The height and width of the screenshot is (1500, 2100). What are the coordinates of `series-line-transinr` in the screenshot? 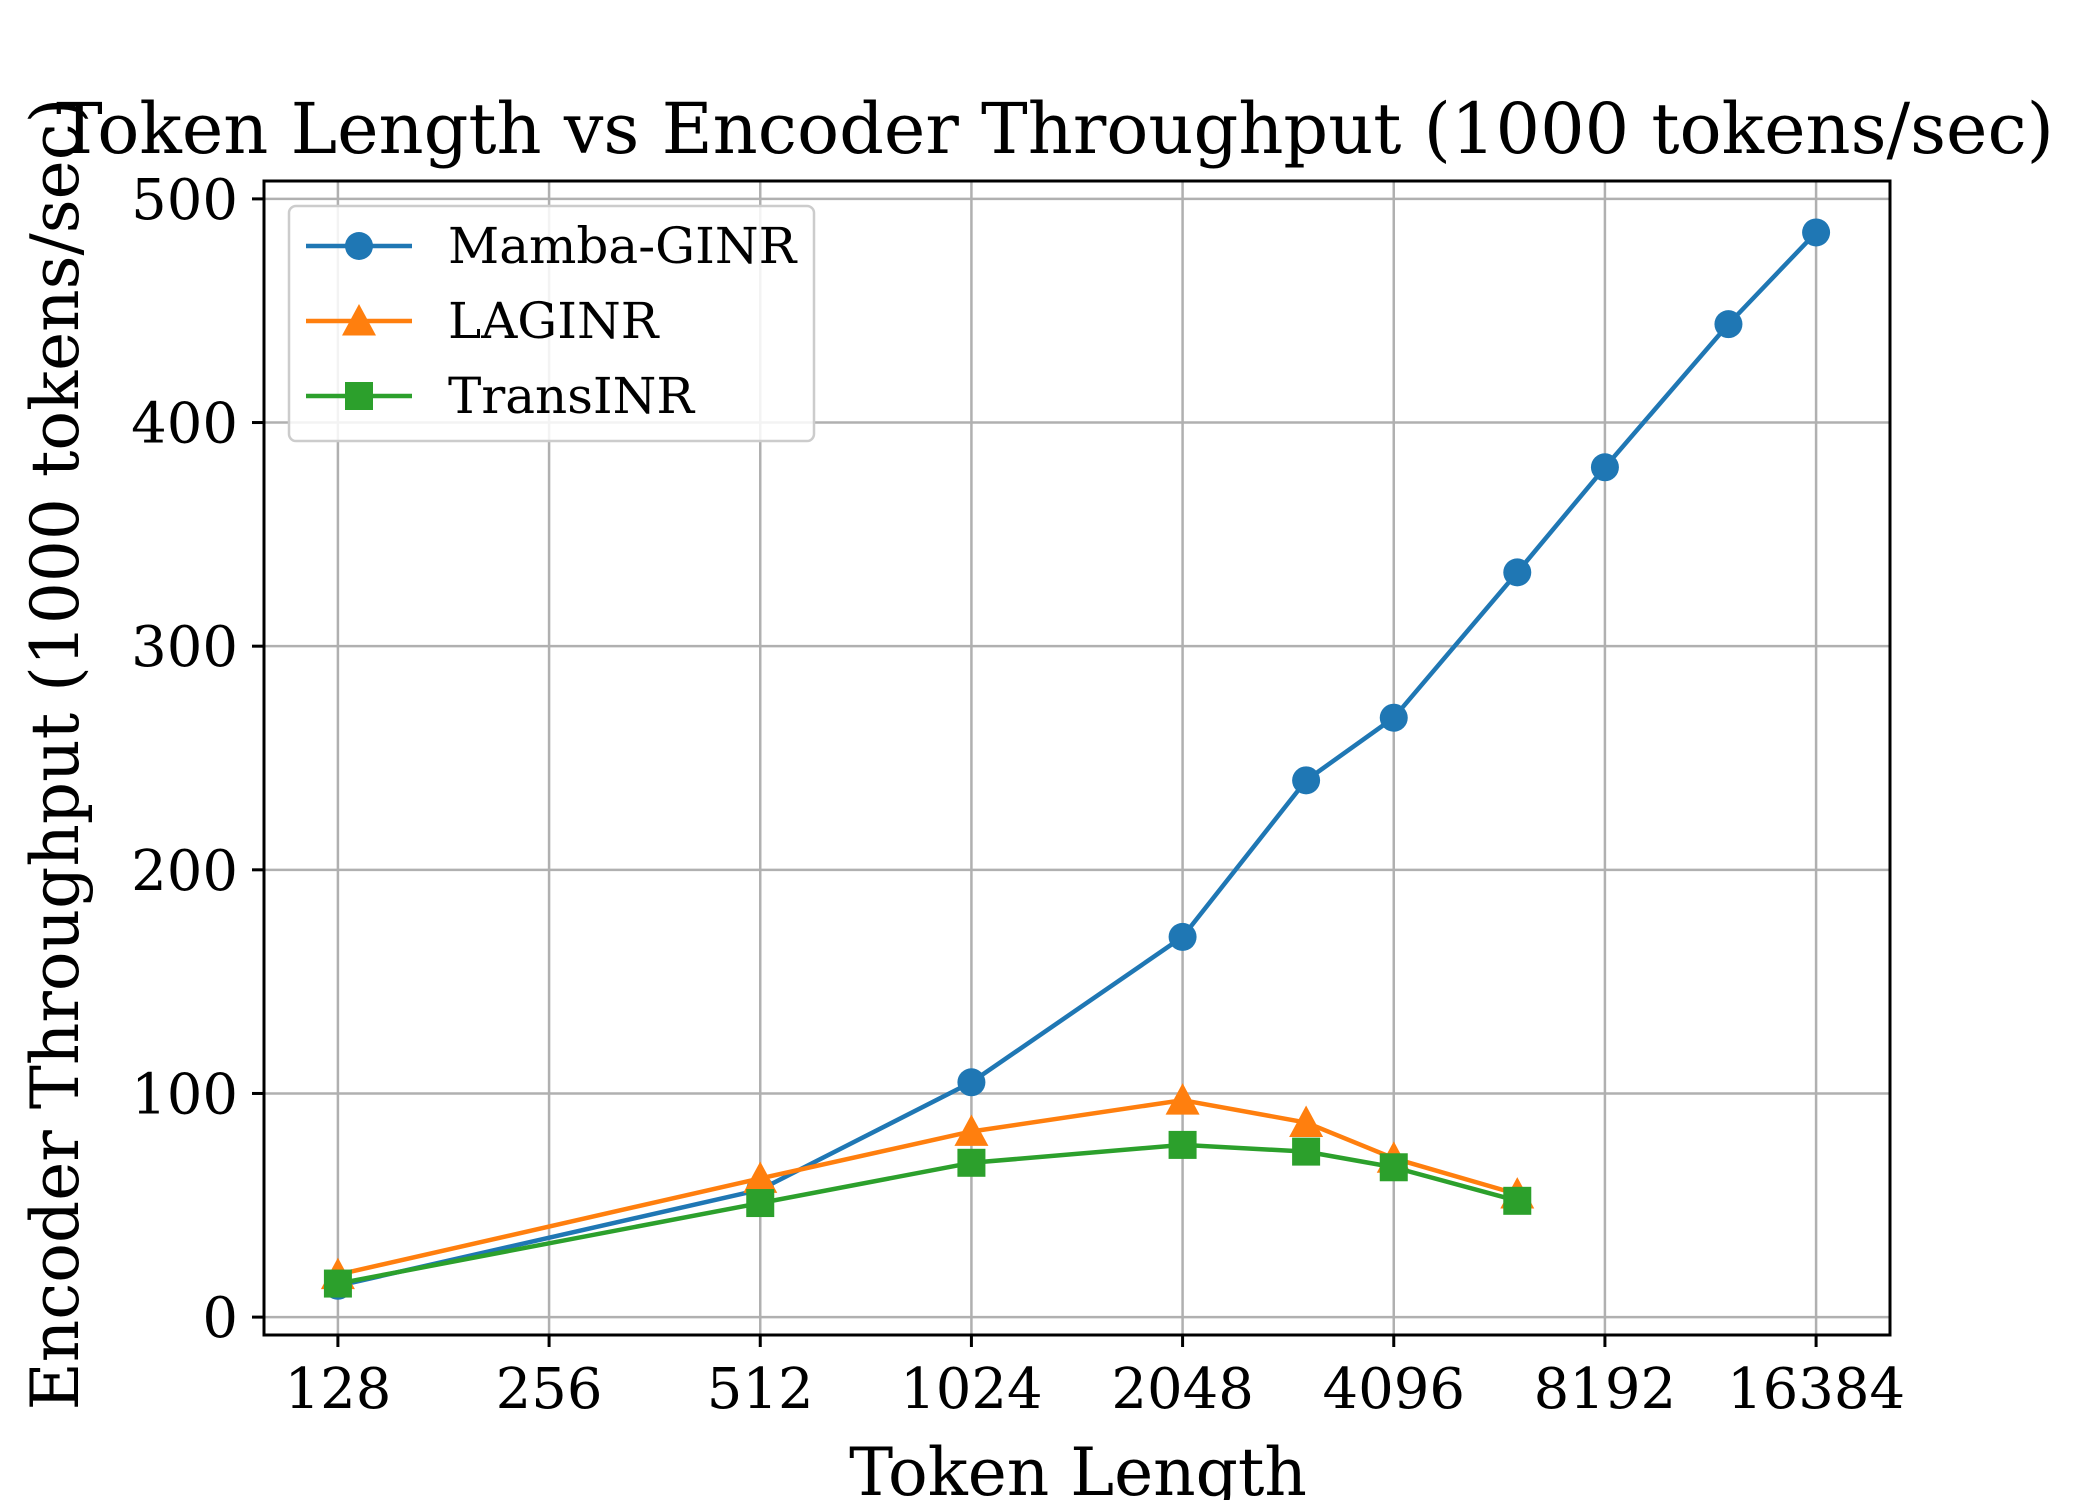 It's located at (927, 1214).